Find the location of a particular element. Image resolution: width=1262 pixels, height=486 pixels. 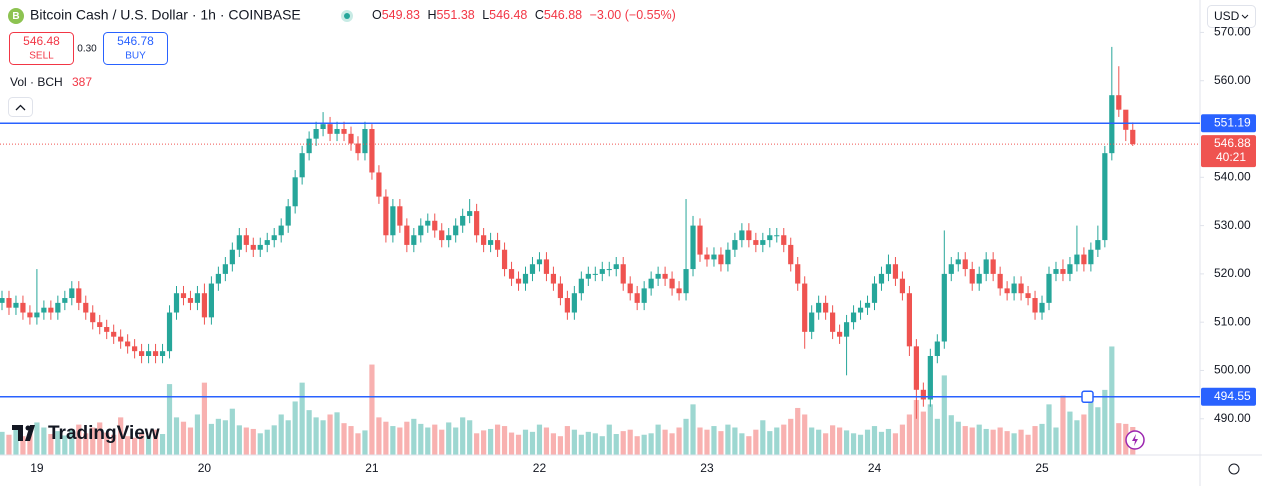

price-line-handle is located at coordinates (1087, 397).